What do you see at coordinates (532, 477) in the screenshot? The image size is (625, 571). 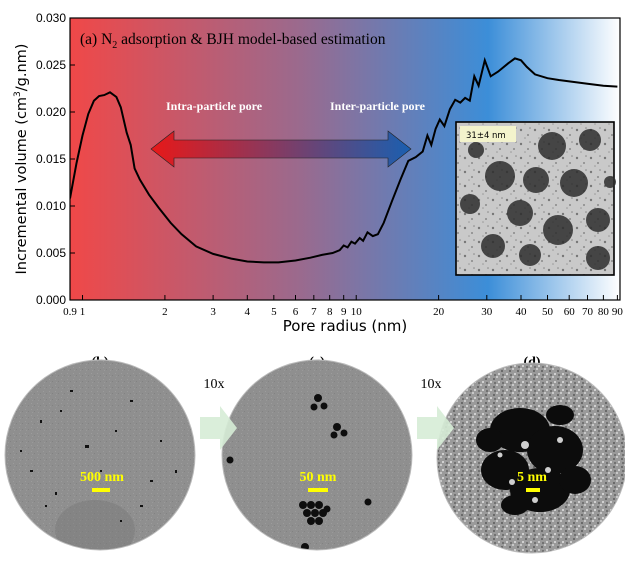 I see `scale-bar-label-d: 5 nm` at bounding box center [532, 477].